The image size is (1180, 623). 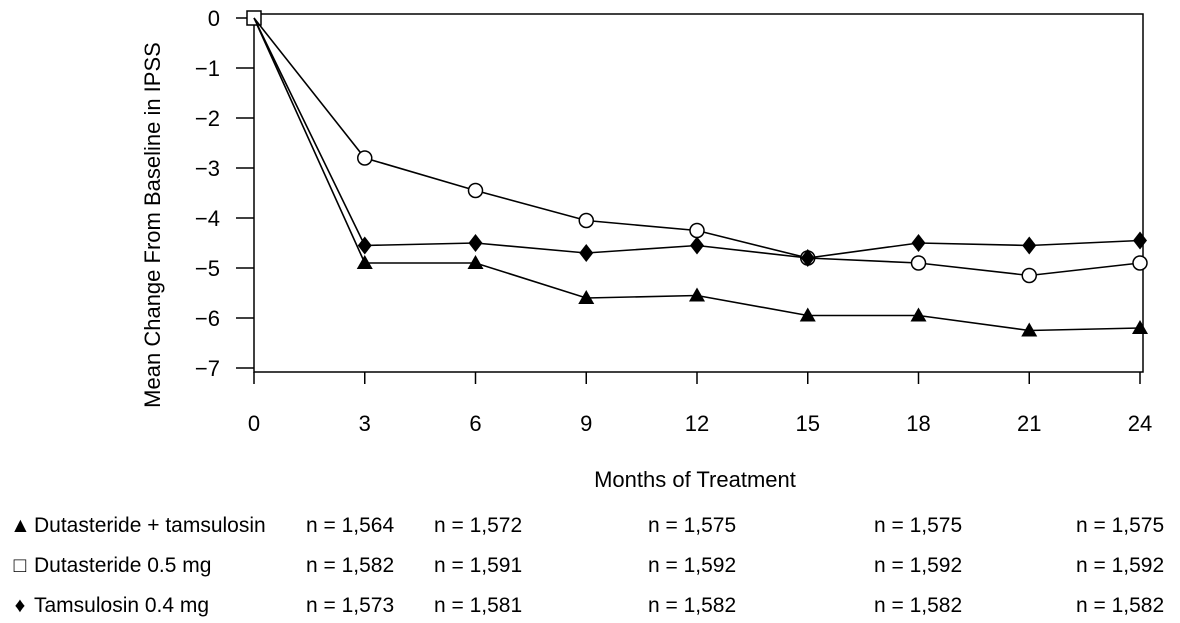 I want to click on legend-count-month-12: n = 1,592, so click(x=692, y=565).